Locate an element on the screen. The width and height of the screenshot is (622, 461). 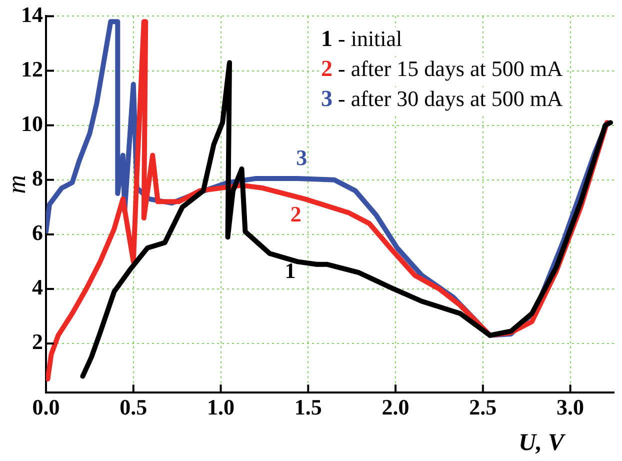
y-tick-label: 10 is located at coordinates (32, 123).